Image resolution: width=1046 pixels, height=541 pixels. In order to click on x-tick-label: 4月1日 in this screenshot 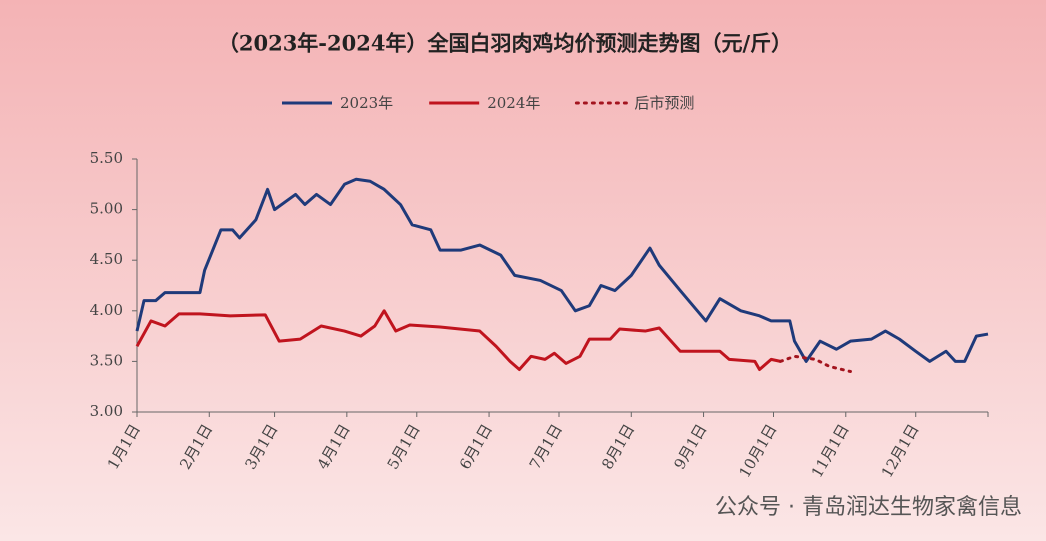, I will do `click(334, 447)`.